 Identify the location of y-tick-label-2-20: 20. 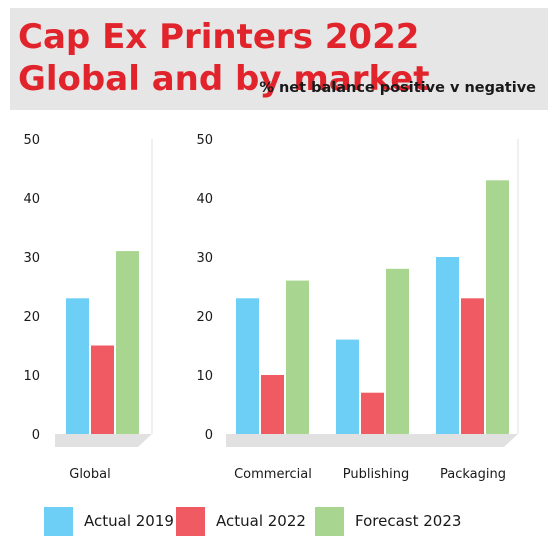
(204, 317).